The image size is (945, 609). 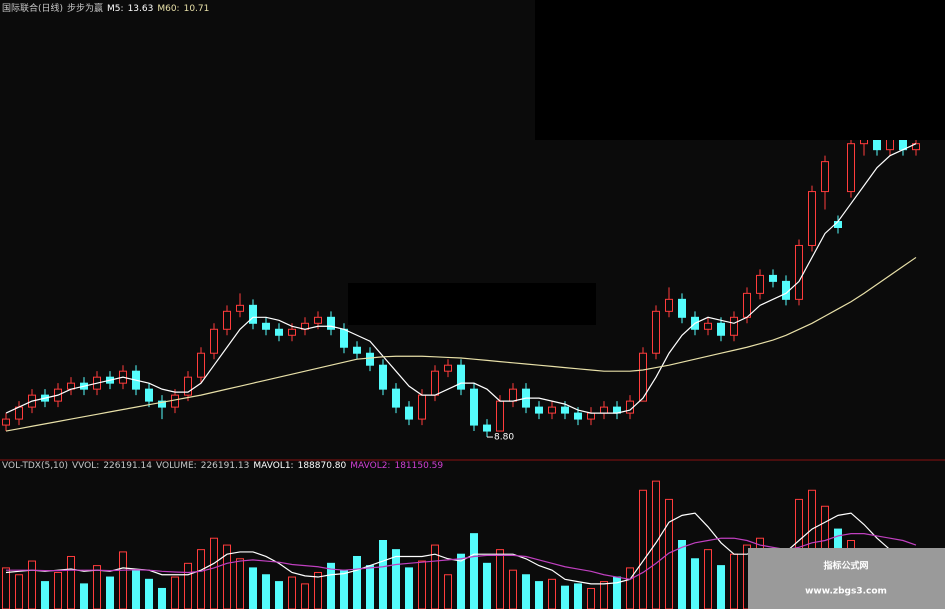 What do you see at coordinates (85, 8) in the screenshot?
I see `price-header-item: 步步为赢` at bounding box center [85, 8].